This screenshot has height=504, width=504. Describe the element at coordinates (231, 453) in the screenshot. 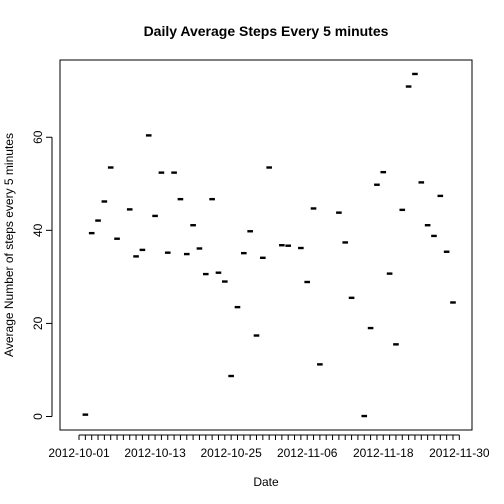

I see `x-tick-label: 2012-10-25` at that location.